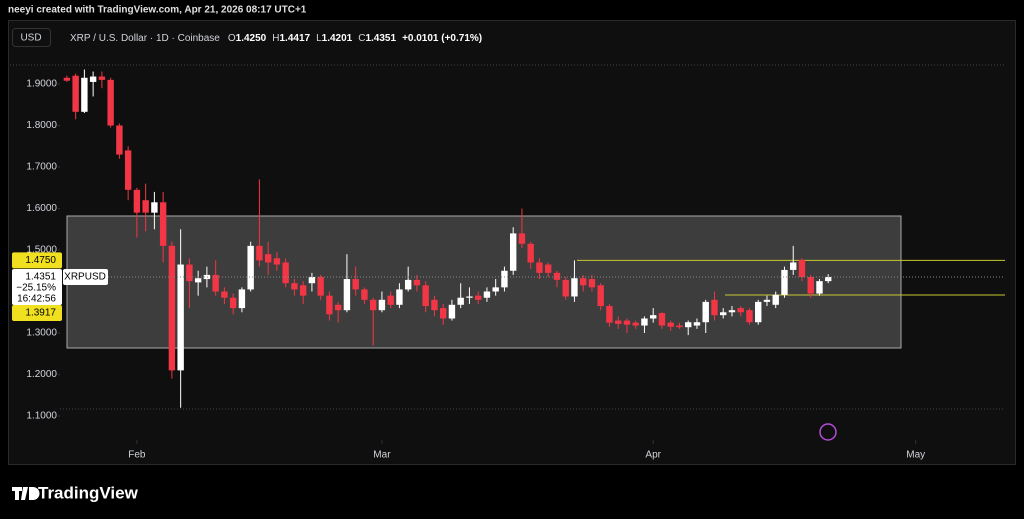 The height and width of the screenshot is (519, 1024). Describe the element at coordinates (40, 260) in the screenshot. I see `level-tag: 1.4750` at that location.